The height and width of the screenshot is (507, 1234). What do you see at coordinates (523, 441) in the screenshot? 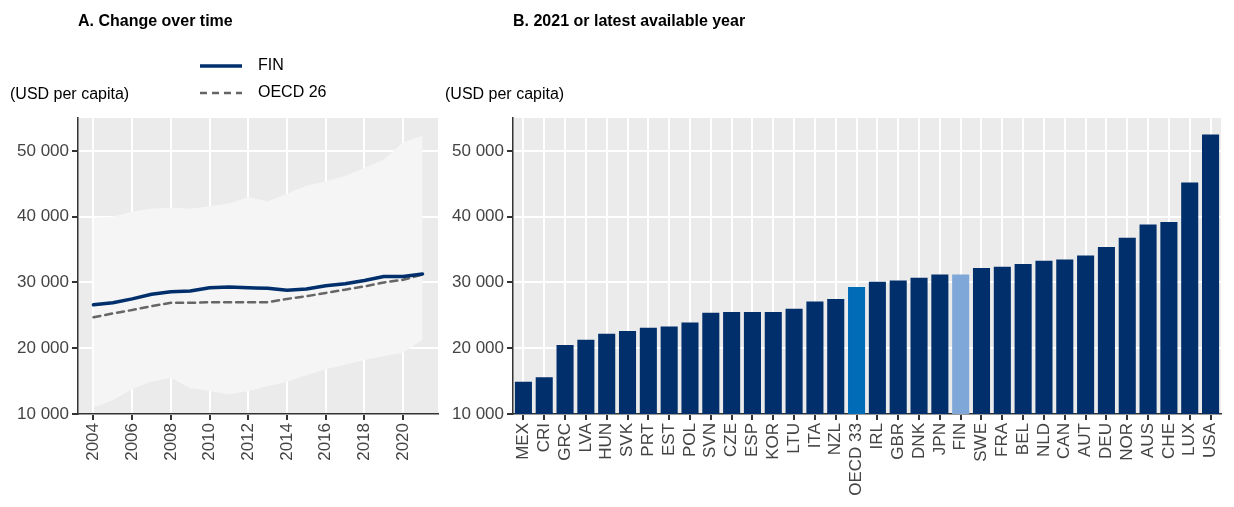
I see `x-tick-label: MEX` at bounding box center [523, 441].